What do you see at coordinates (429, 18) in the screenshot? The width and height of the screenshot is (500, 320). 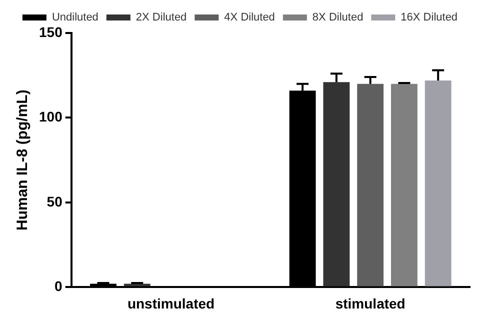 I see `legend-label: 16X Diluted` at bounding box center [429, 18].